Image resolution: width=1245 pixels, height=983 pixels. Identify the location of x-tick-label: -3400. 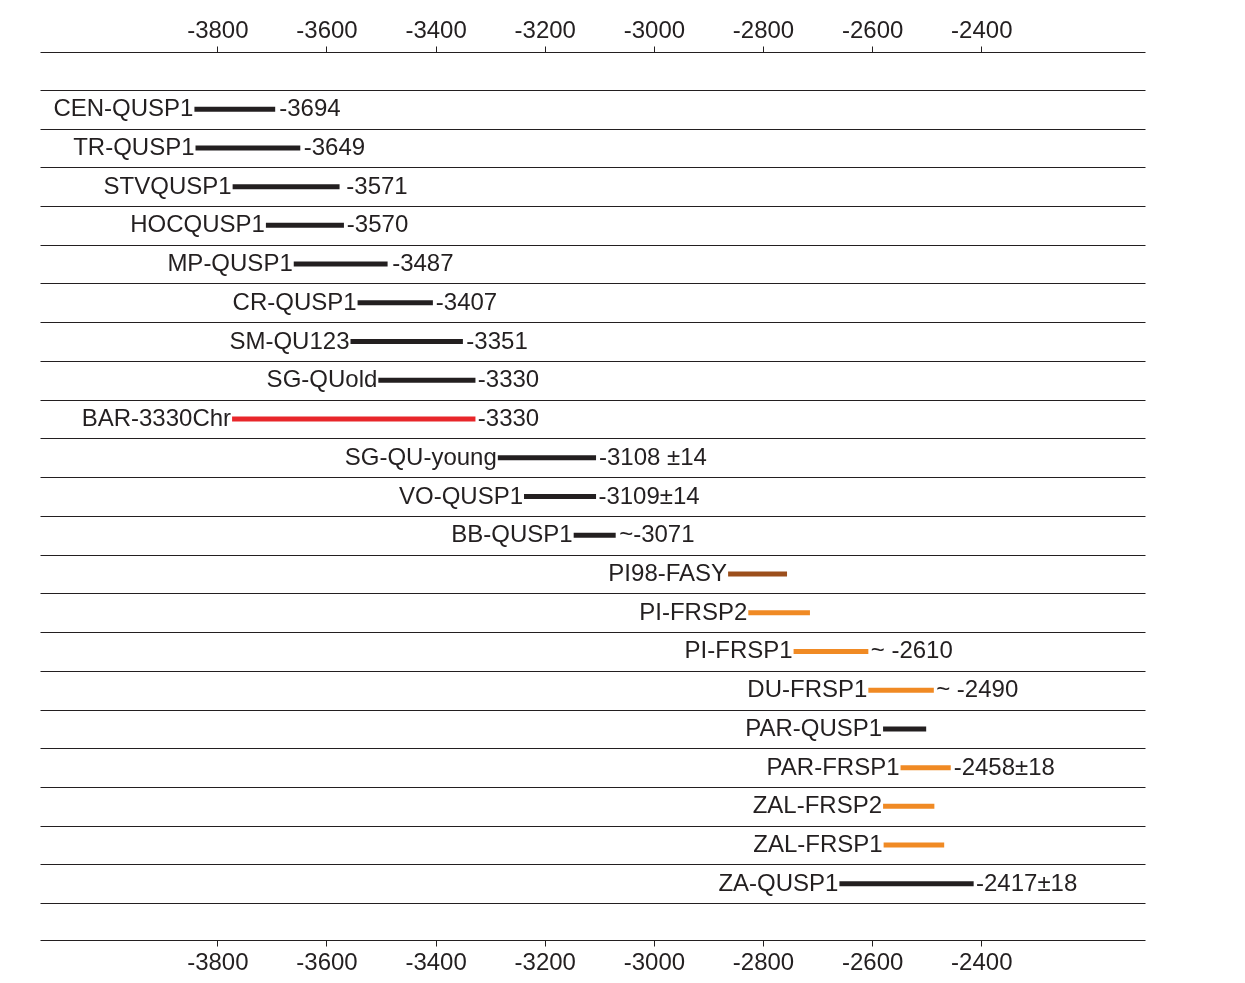
(436, 961).